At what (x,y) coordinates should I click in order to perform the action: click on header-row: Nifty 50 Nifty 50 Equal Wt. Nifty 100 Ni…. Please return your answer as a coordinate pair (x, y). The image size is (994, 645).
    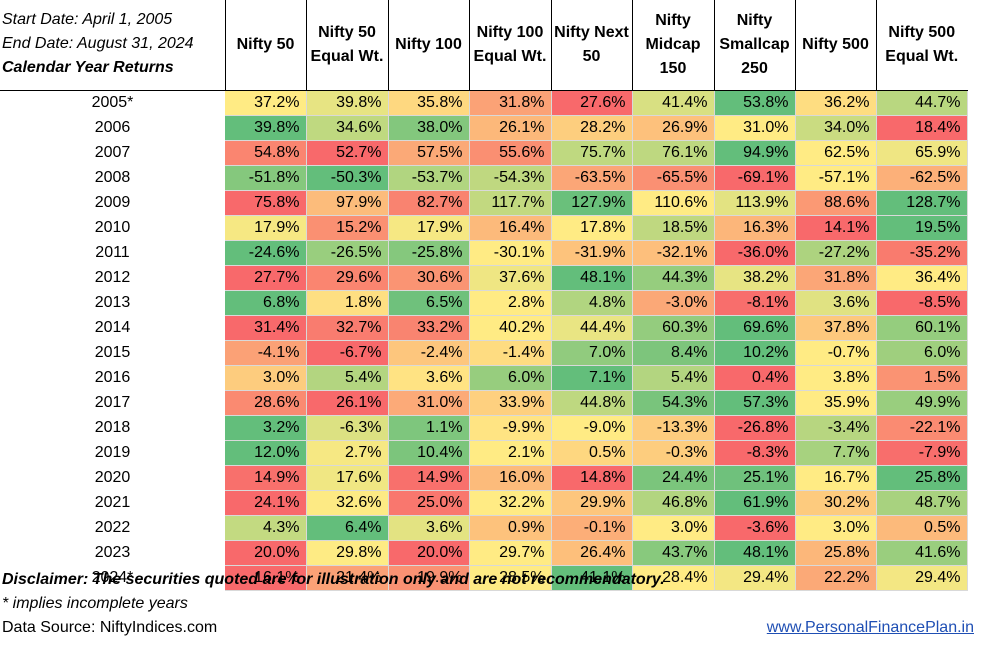
    Looking at the image, I should click on (483, 45).